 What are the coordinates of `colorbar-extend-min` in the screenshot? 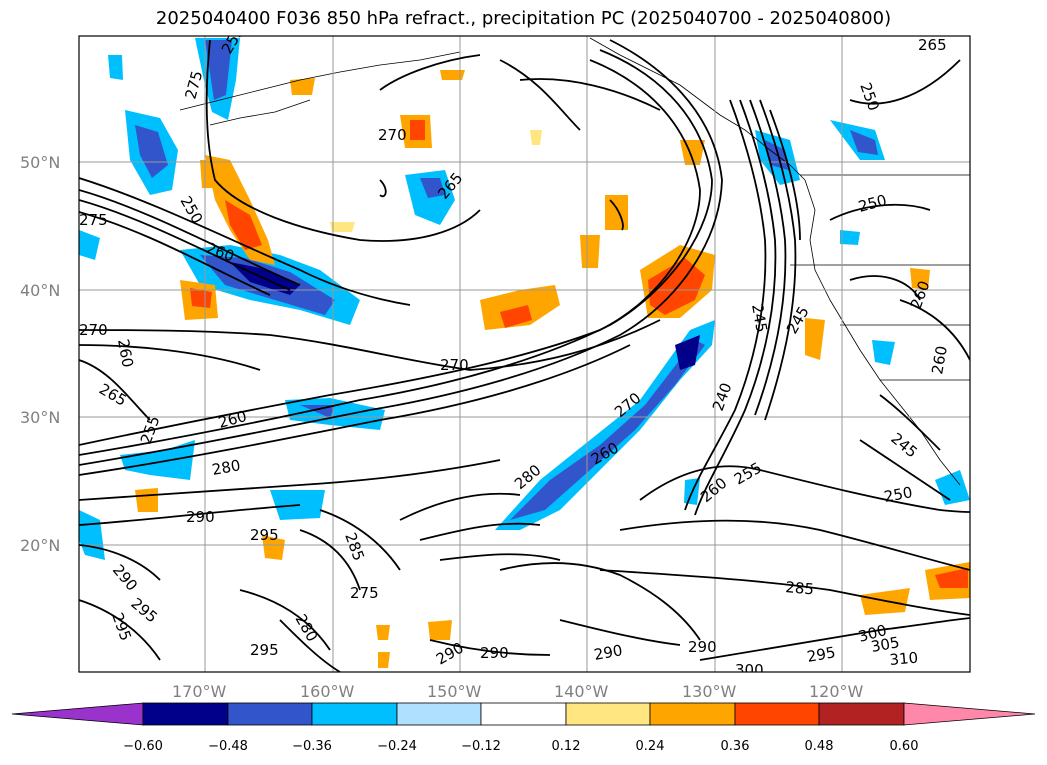 It's located at (77, 714).